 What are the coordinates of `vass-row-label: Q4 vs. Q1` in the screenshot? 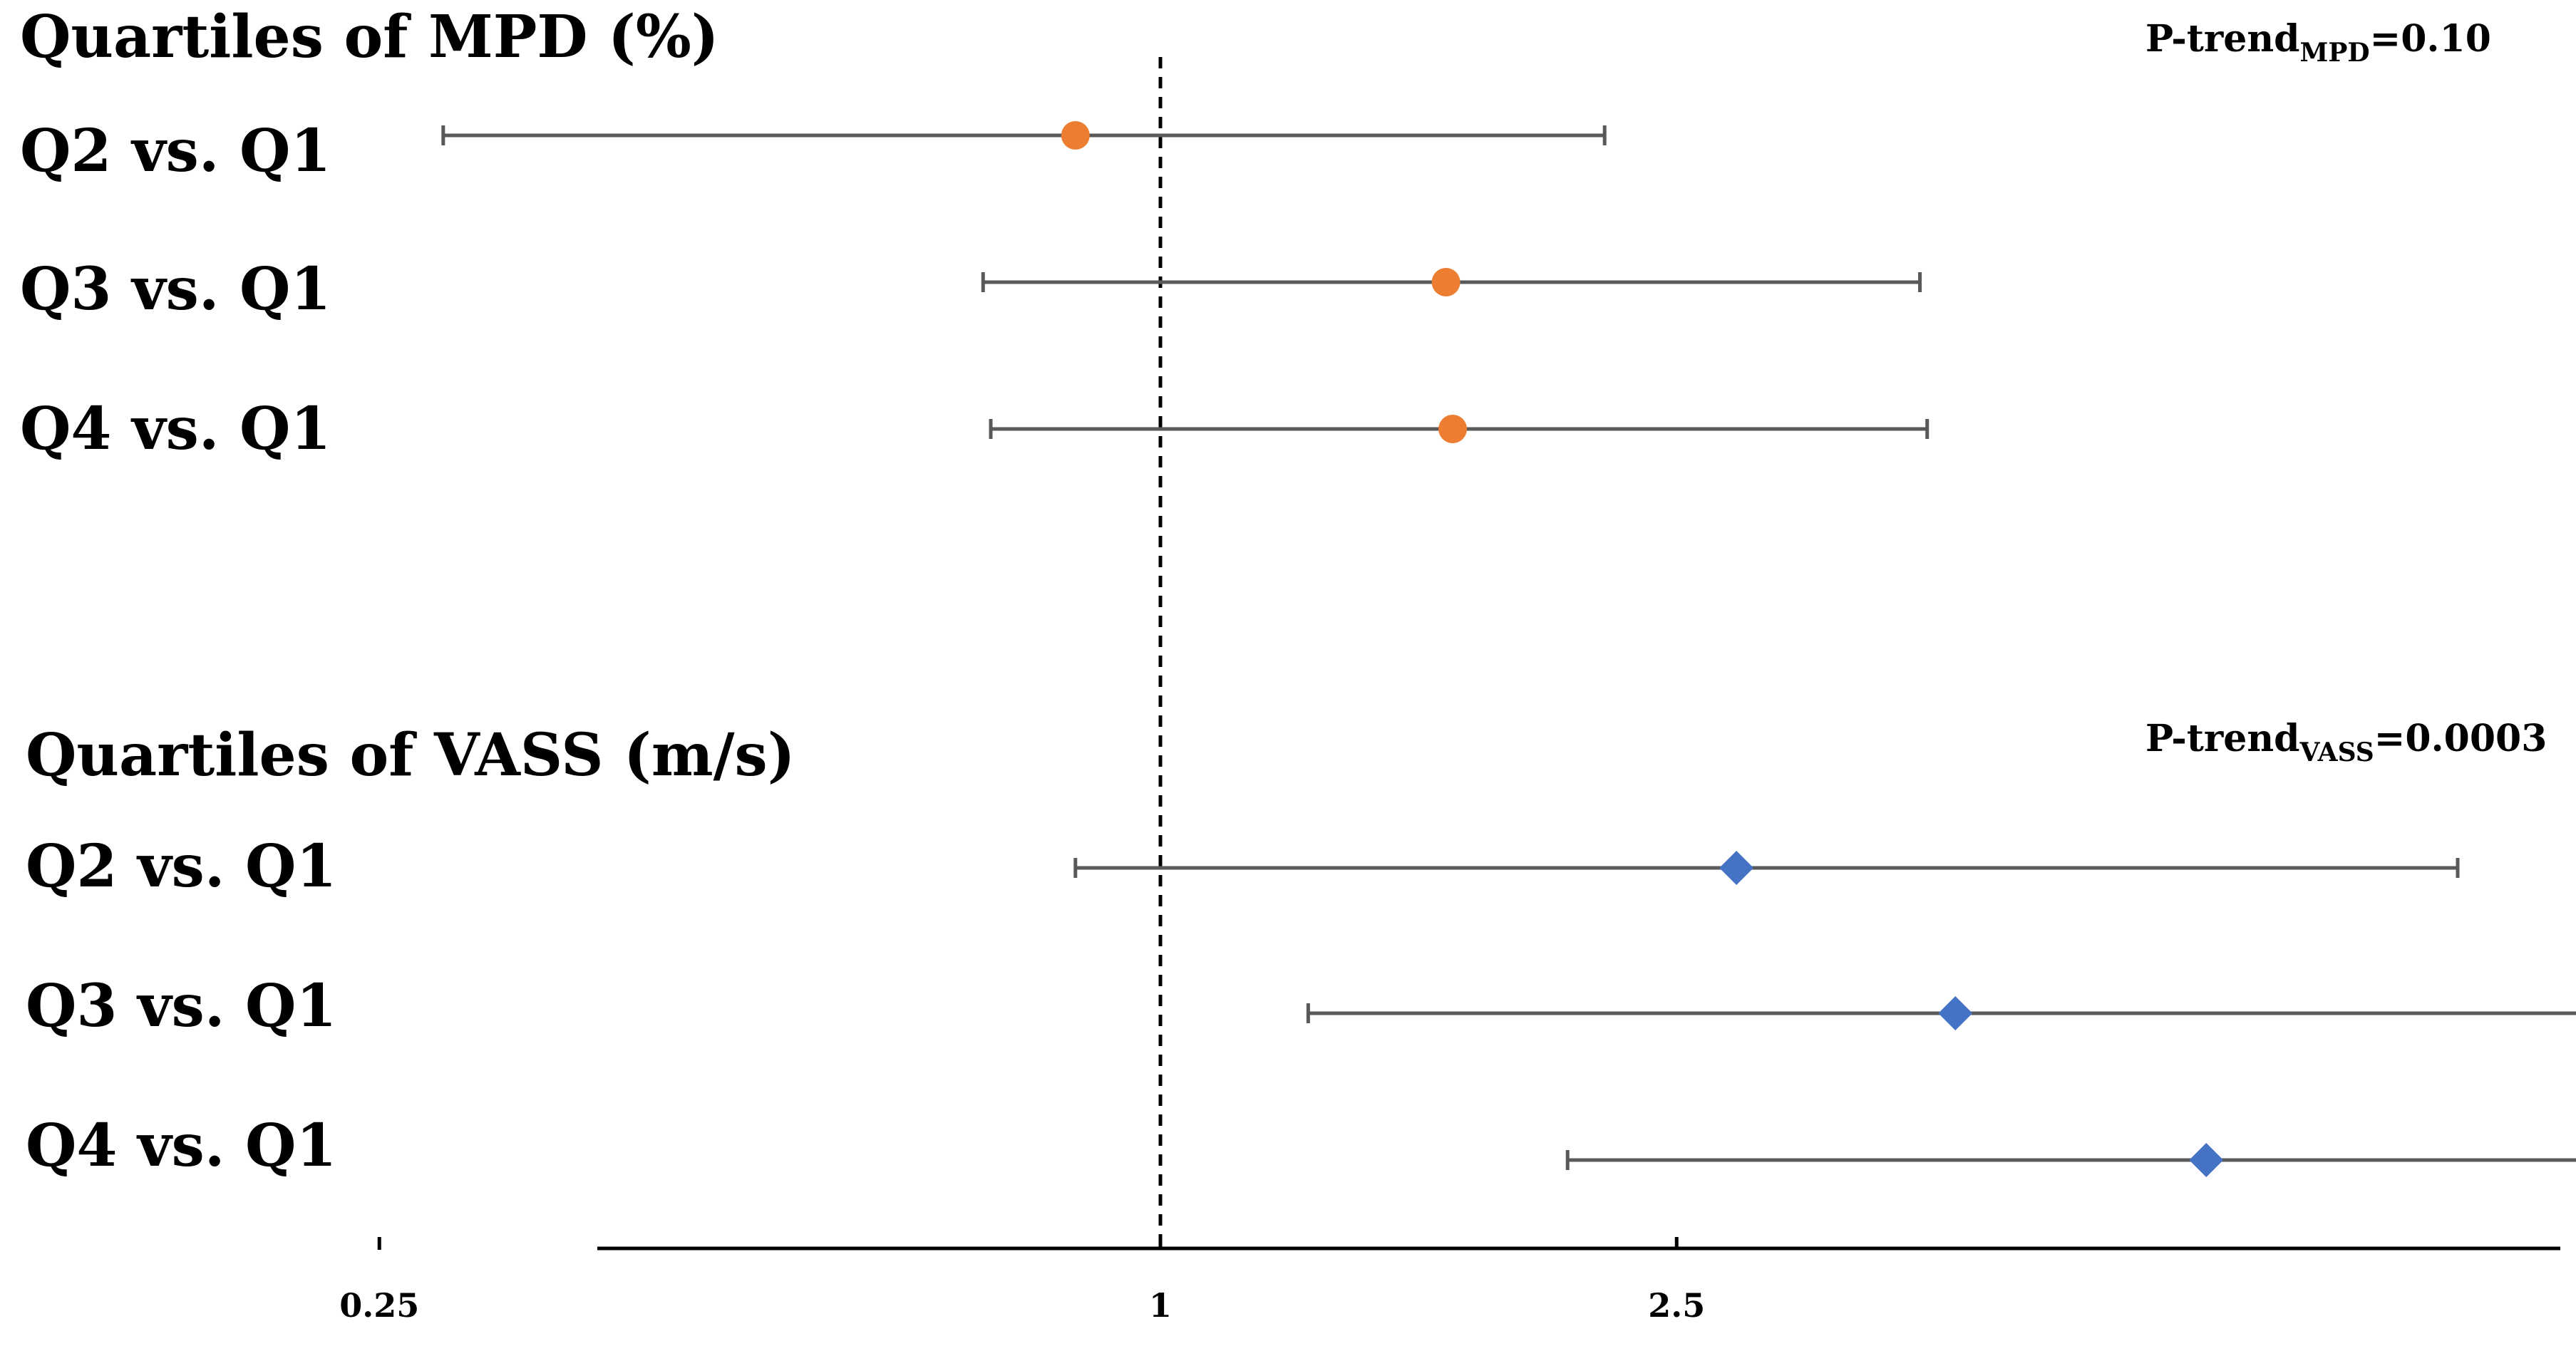 It's located at (181, 1146).